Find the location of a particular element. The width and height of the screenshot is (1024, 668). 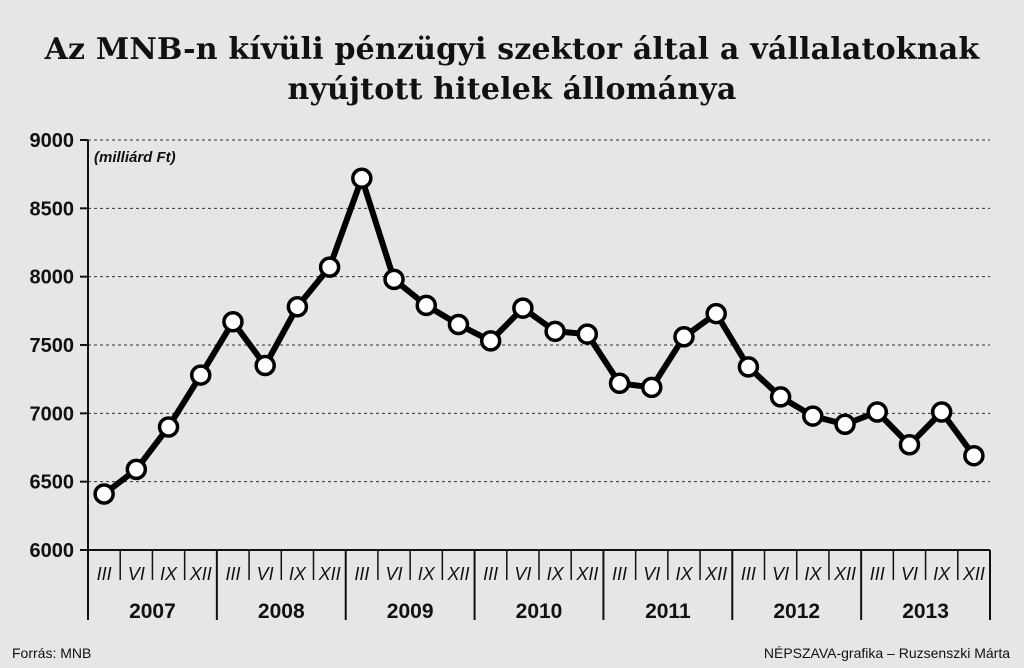

year-label: 2012 is located at coordinates (796, 611).